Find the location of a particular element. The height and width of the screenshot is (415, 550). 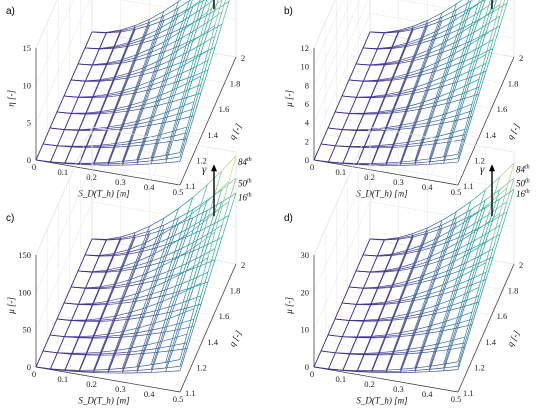

q-tick-label: 1.1 is located at coordinates (190, 393).